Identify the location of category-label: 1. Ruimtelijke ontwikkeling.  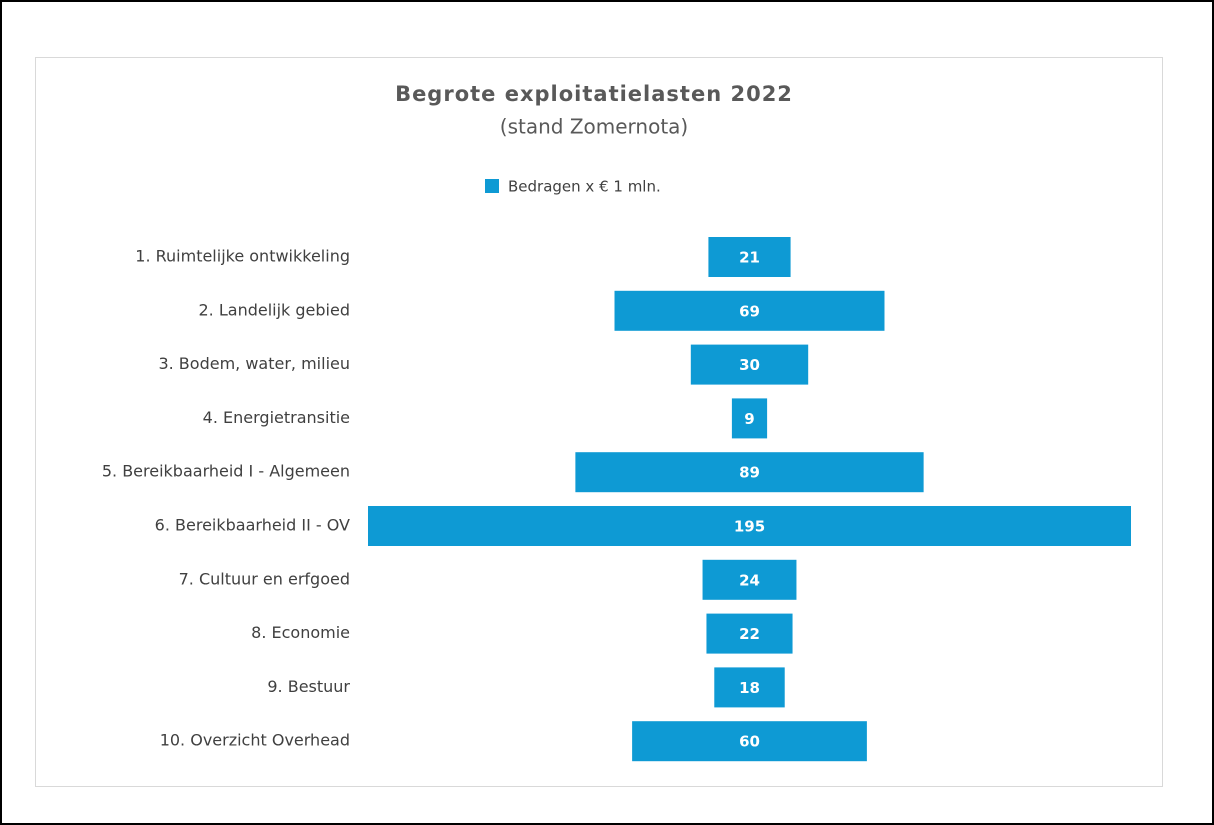
(242, 256).